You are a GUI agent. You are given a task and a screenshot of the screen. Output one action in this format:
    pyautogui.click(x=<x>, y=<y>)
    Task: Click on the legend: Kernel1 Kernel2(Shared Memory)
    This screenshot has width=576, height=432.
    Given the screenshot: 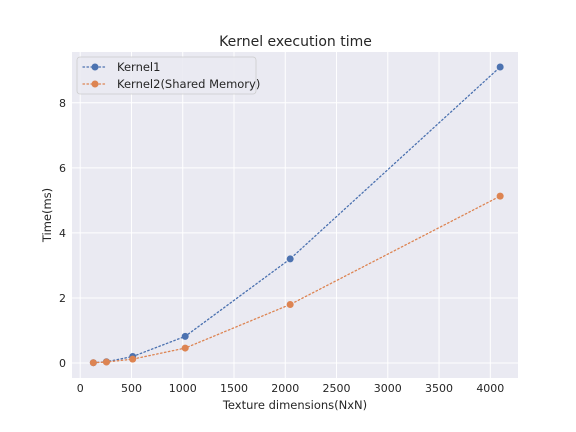 What is the action you would take?
    pyautogui.click(x=168, y=75)
    